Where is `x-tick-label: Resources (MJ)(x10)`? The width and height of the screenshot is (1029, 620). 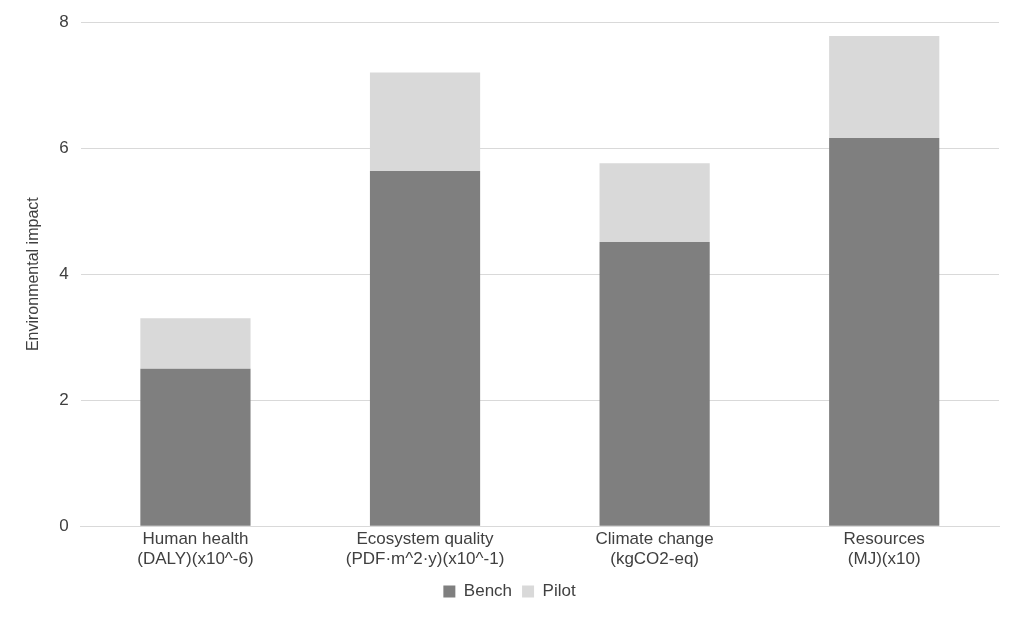
x-tick-label: Resources (MJ)(x10) is located at coordinates (884, 549).